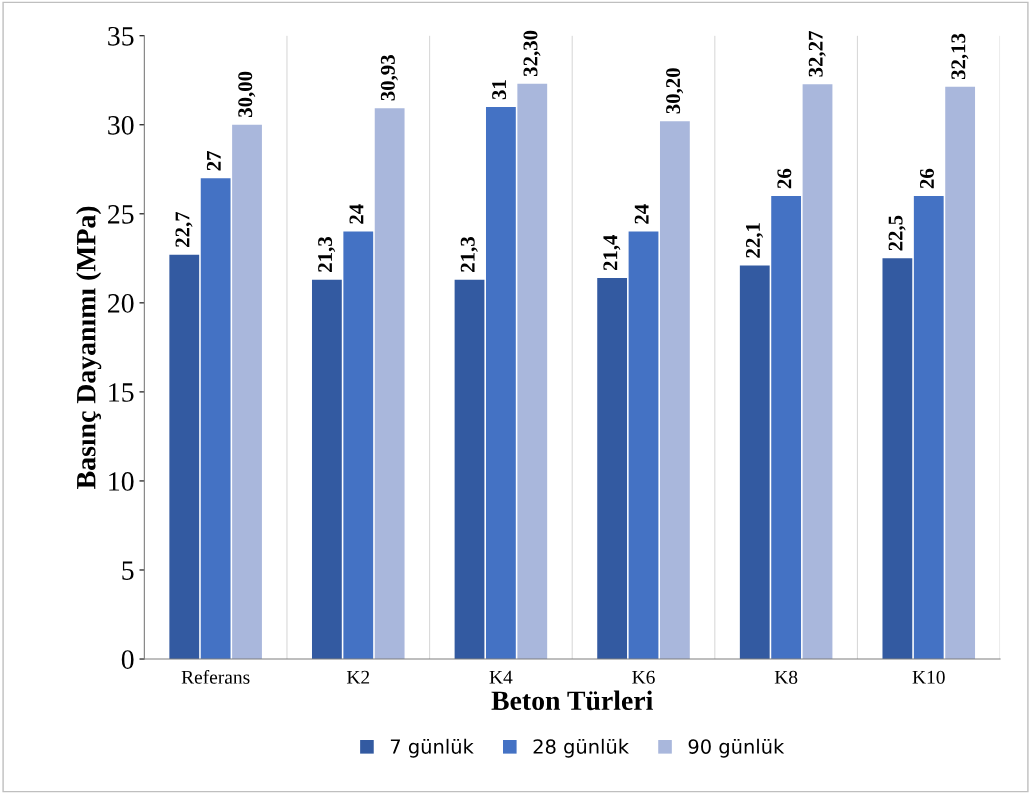 Image resolution: width=1031 pixels, height=794 pixels. Describe the element at coordinates (817, 54) in the screenshot. I see `data-label: 32,27` at that location.